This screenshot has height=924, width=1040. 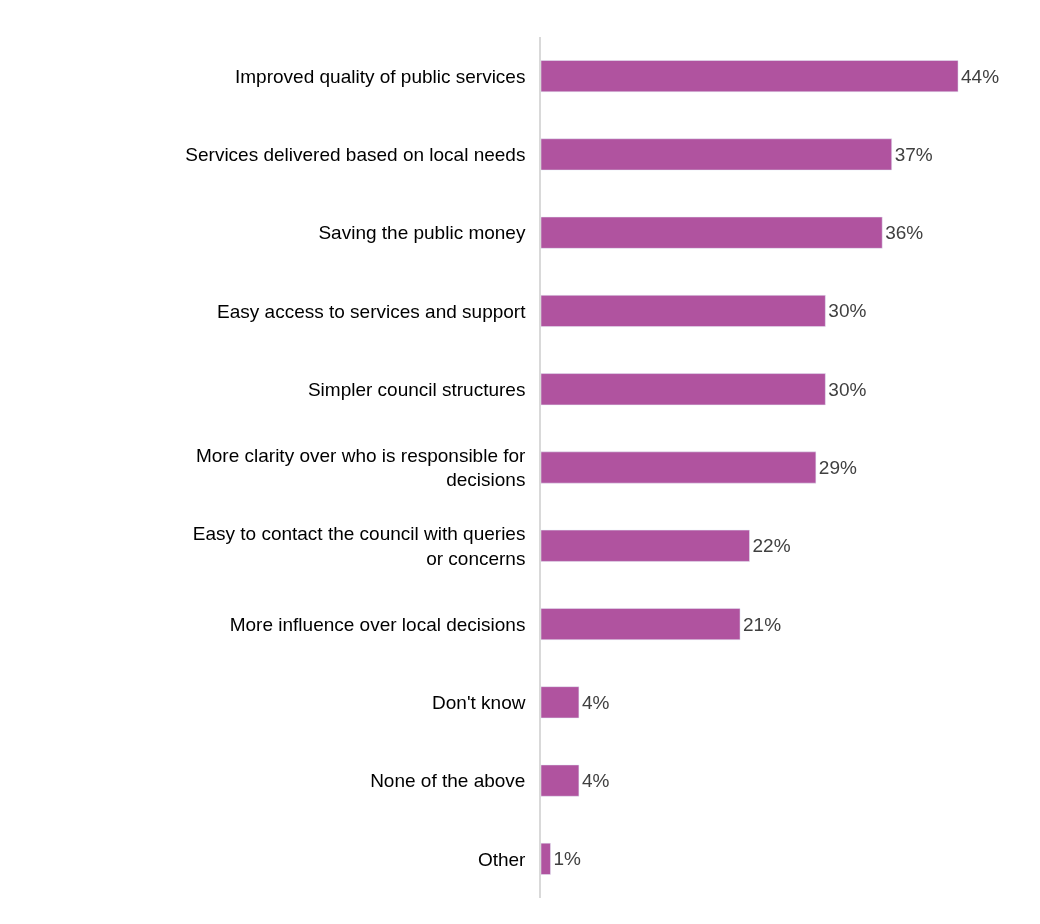 What do you see at coordinates (980, 76) in the screenshot?
I see `data-label: 44%` at bounding box center [980, 76].